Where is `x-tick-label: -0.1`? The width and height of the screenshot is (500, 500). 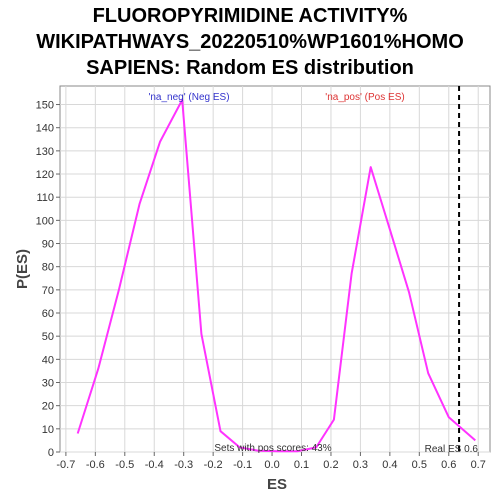
x-tick-label: -0.1 is located at coordinates (242, 465).